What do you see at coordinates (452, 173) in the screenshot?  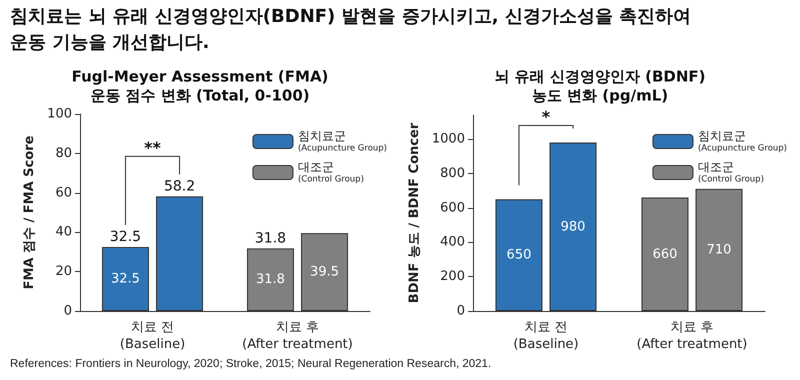 I see `y-tick-label: 800` at bounding box center [452, 173].